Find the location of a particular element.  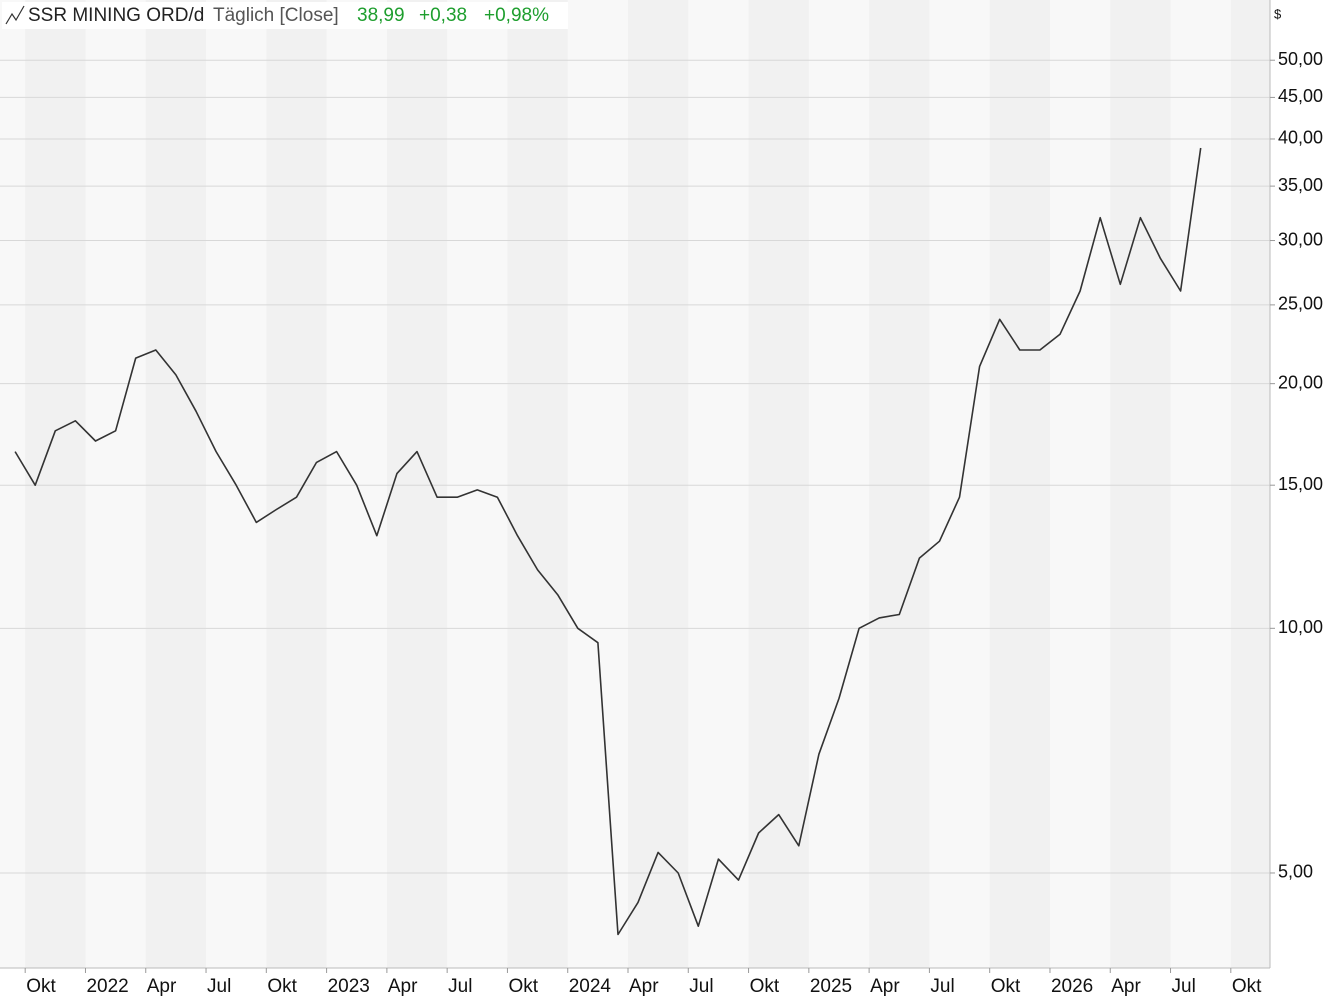

x-tick-label: 2025 is located at coordinates (831, 986).